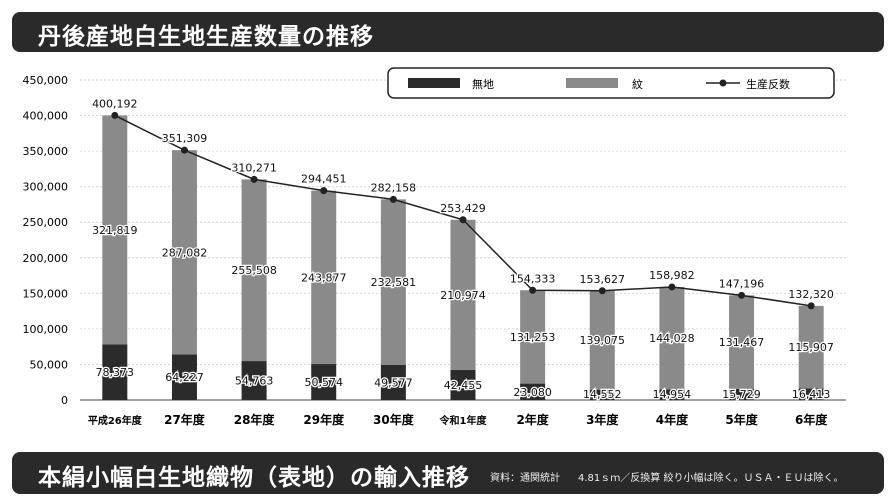 This screenshot has width=896, height=504. What do you see at coordinates (206, 37) in the screenshot?
I see `chart-title: 丹後産地白生地生産数量の推移` at bounding box center [206, 37].